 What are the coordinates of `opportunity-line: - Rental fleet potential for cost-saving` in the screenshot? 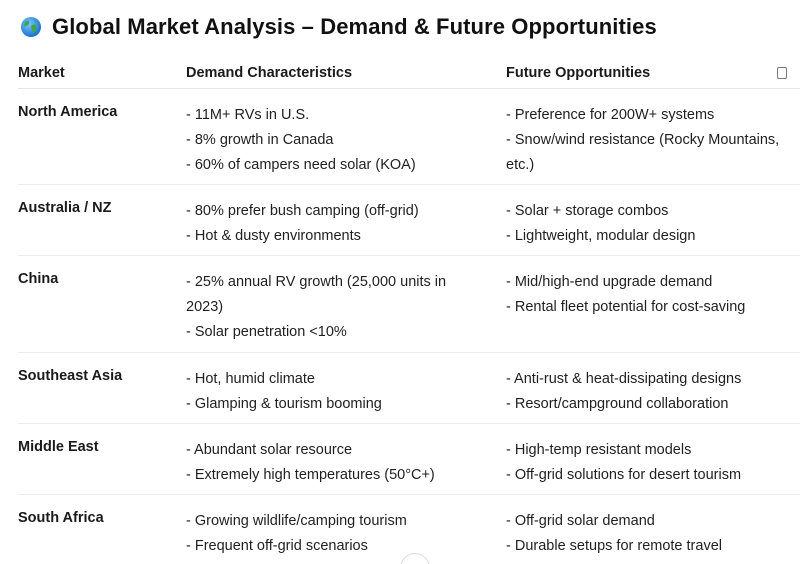 It's located at (626, 307).